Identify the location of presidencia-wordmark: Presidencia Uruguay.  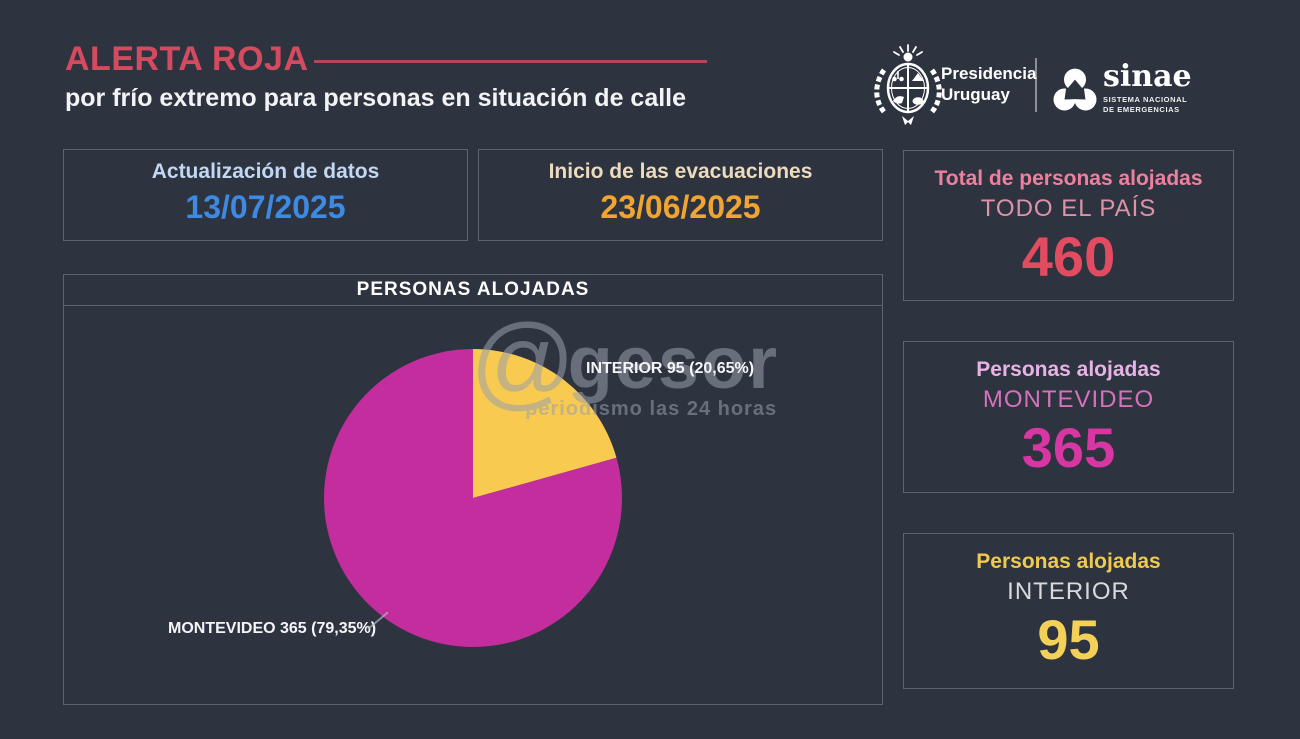
(988, 84).